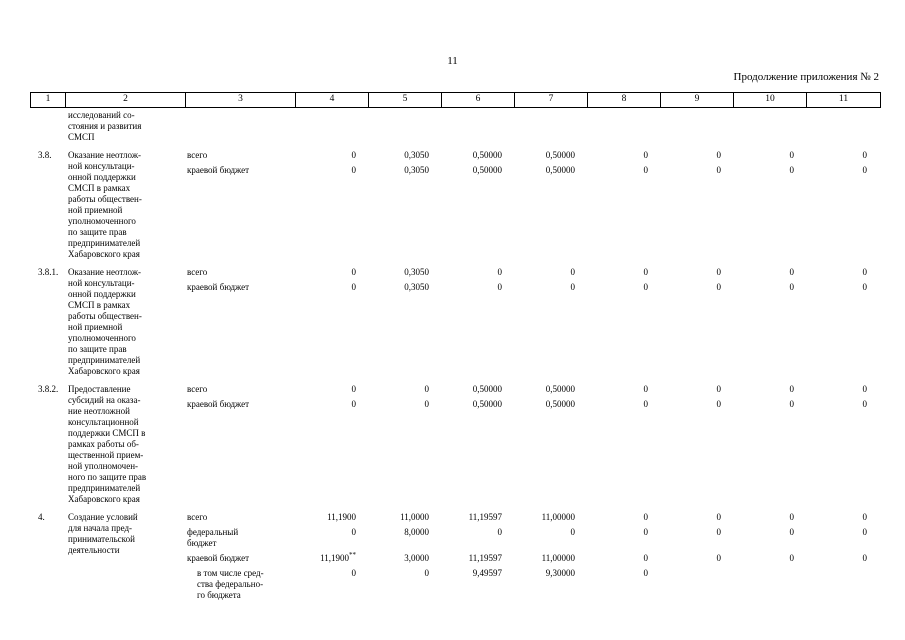  I want to click on budget-line: всего 0 0,3050 0,50000 0,50000 0 0 0 0, so click(532, 155).